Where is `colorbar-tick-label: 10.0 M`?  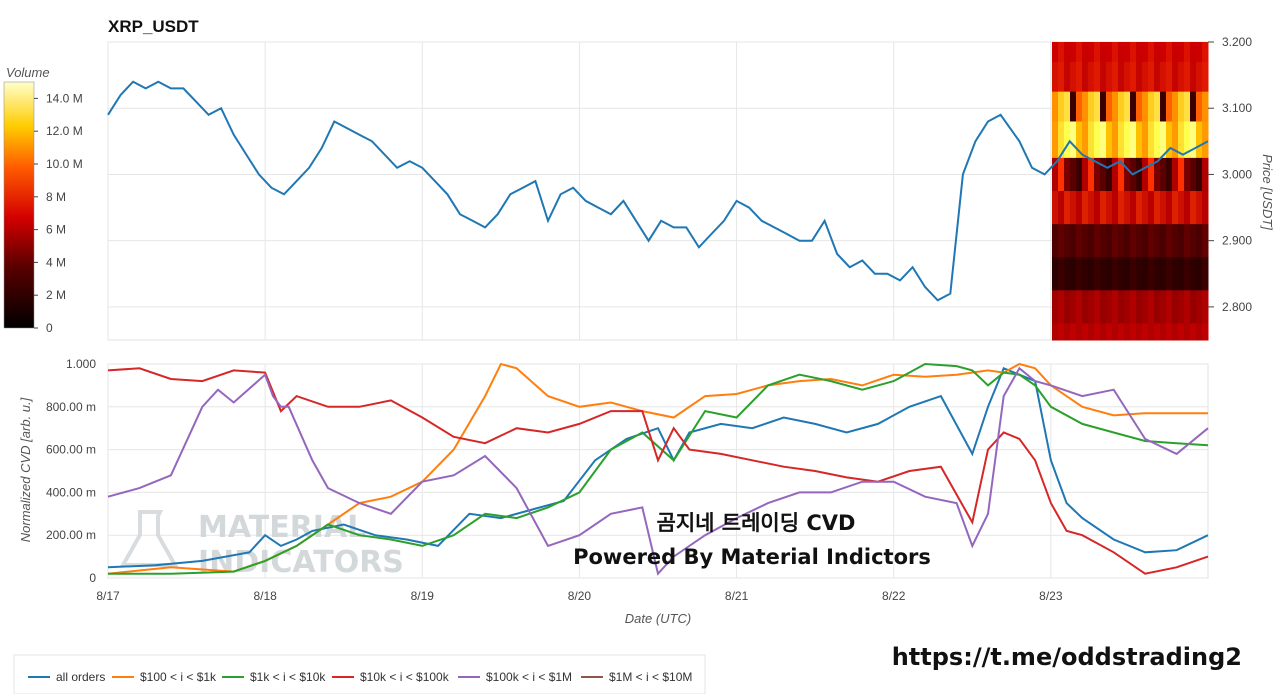
colorbar-tick-label: 10.0 M is located at coordinates (64, 164).